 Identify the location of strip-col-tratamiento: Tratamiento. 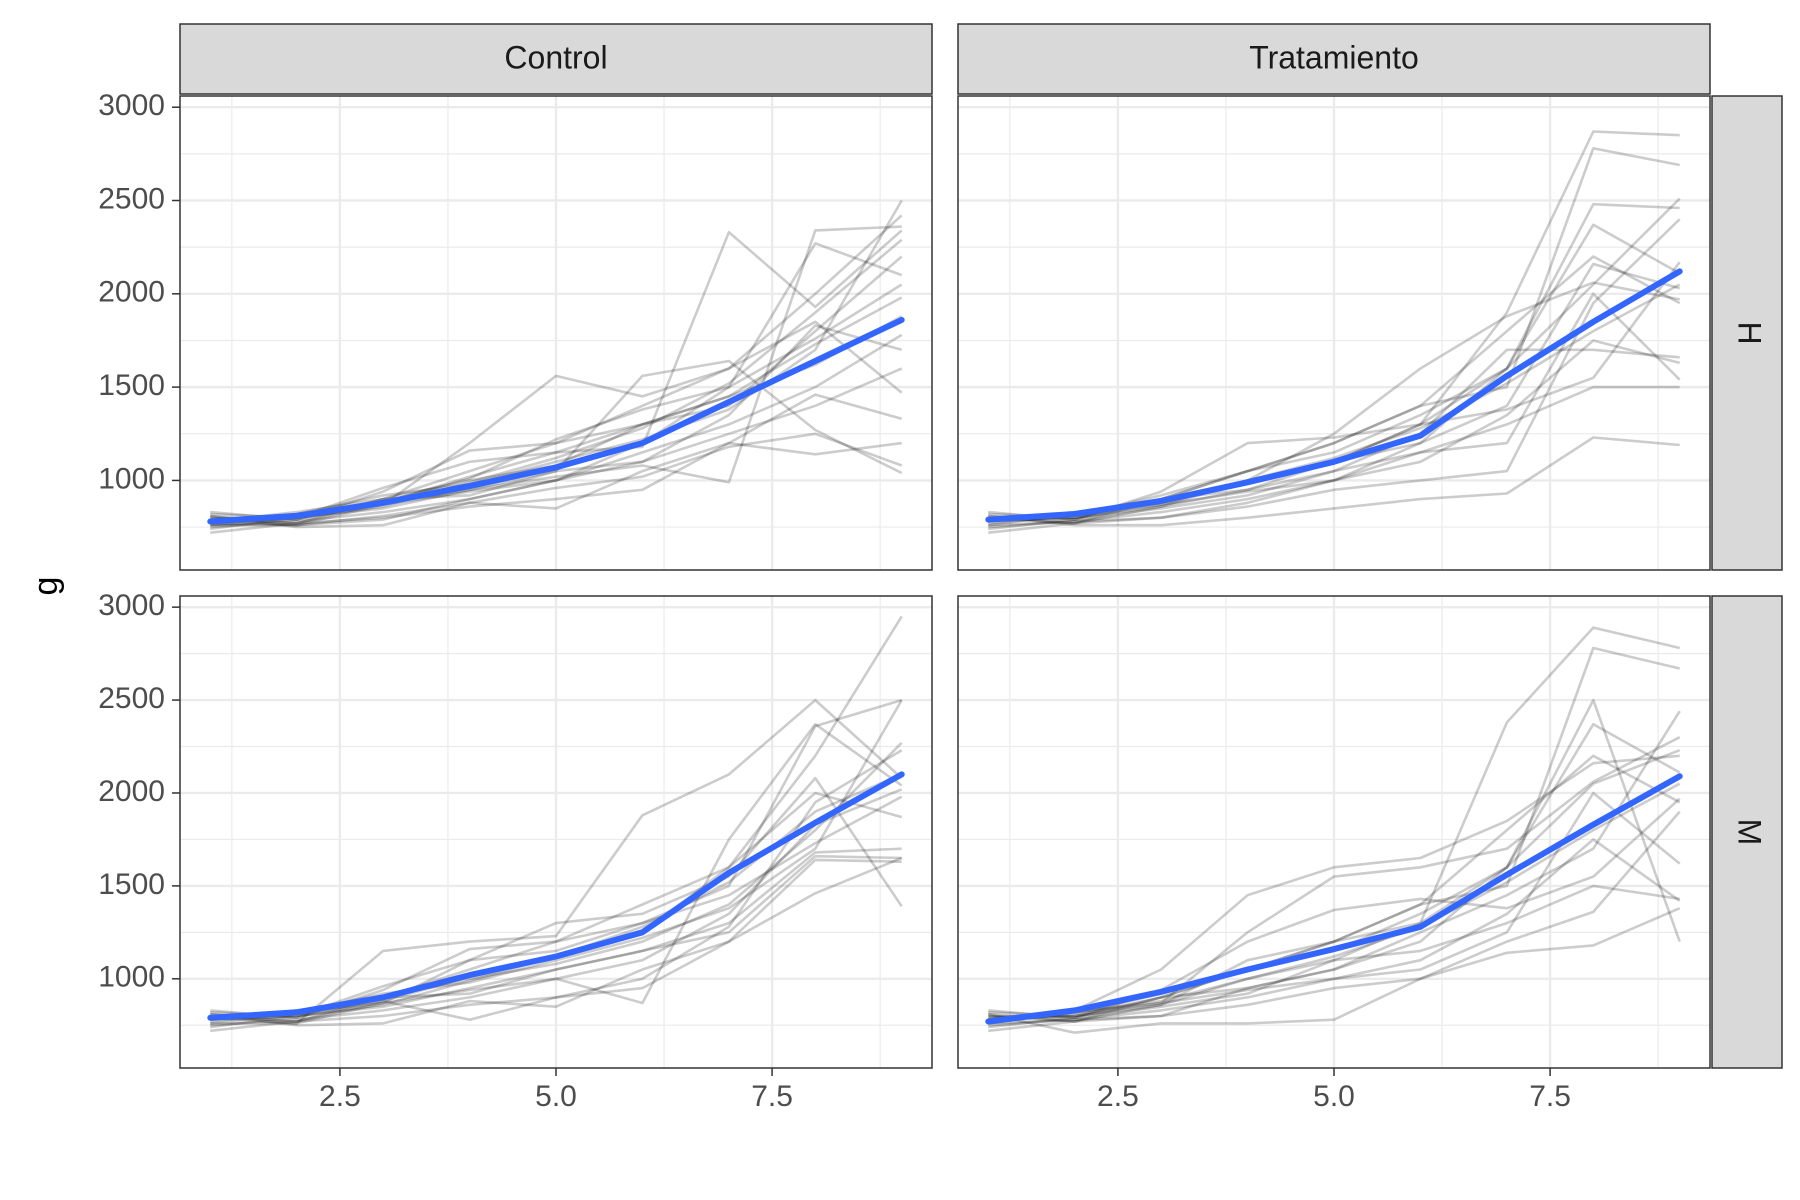
(1334, 59).